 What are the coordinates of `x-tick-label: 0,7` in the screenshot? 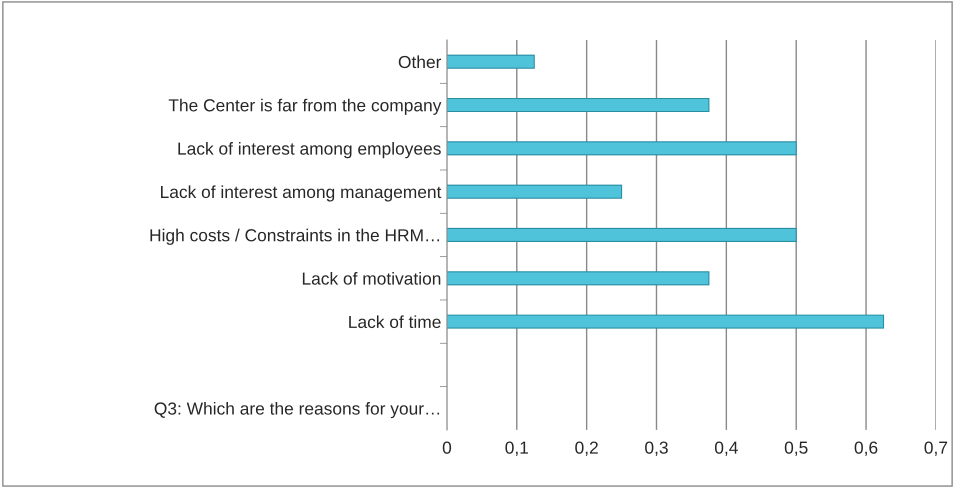 It's located at (936, 449).